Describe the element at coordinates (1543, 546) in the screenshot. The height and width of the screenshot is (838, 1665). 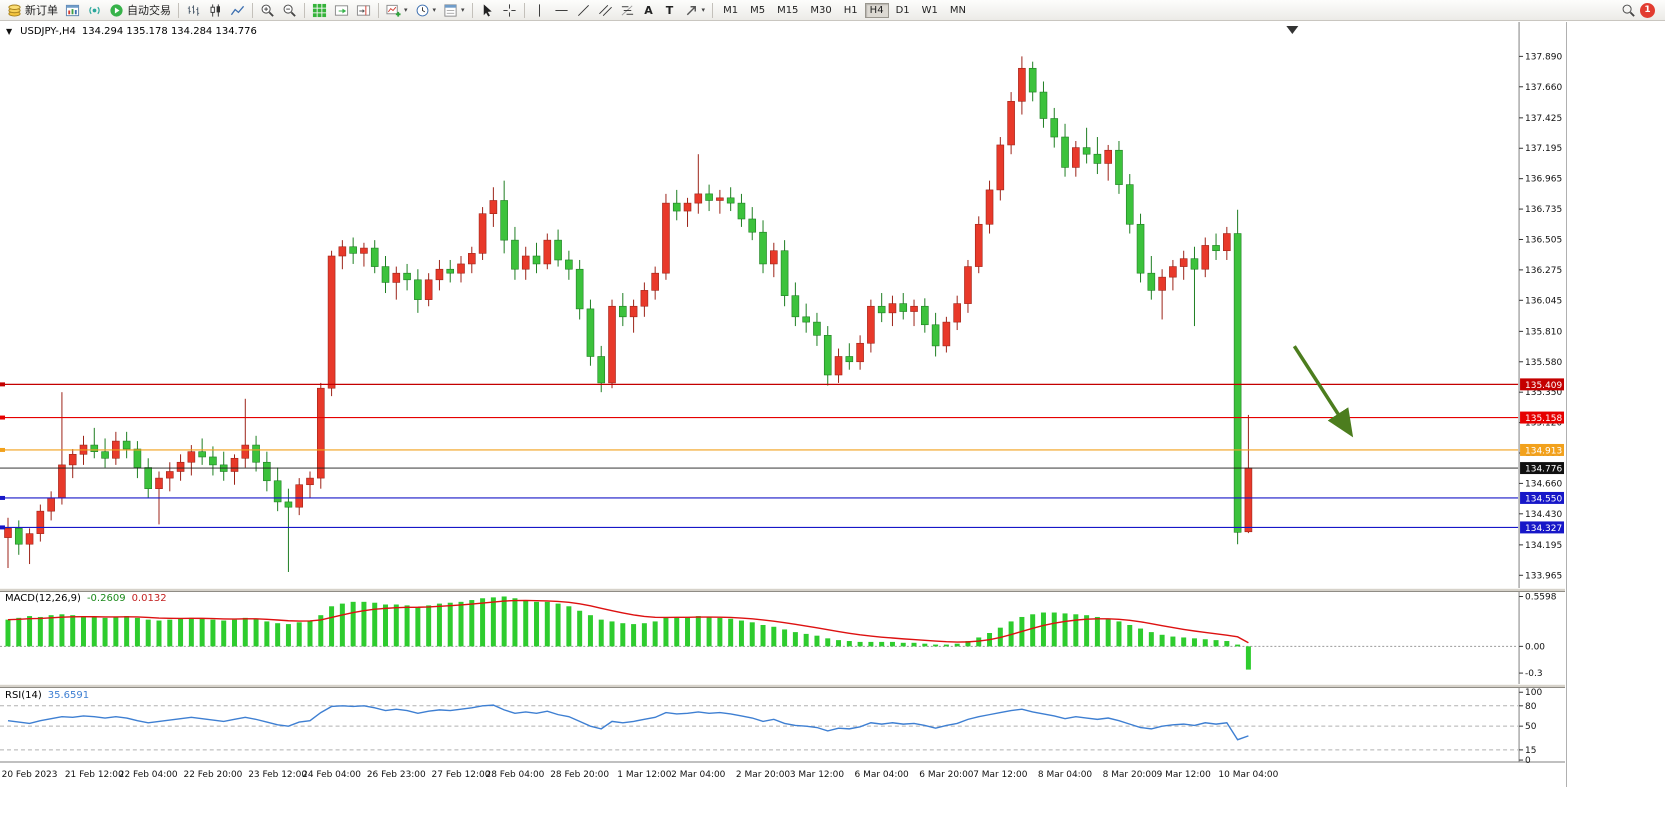
I see `svg-text: 134.195` at that location.